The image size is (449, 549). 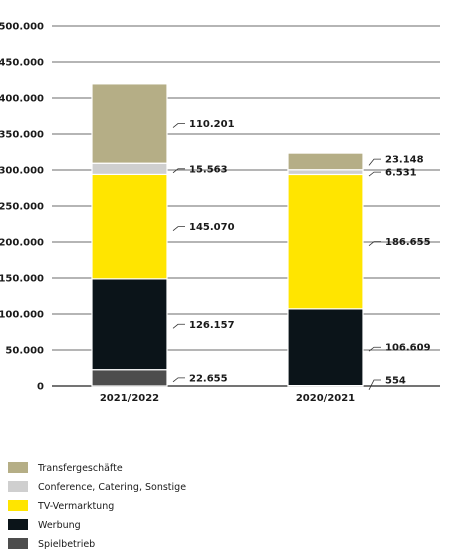 What do you see at coordinates (227, 398) in the screenshot?
I see `x-axis-category-labels: 2021/2022 2020/2021` at bounding box center [227, 398].